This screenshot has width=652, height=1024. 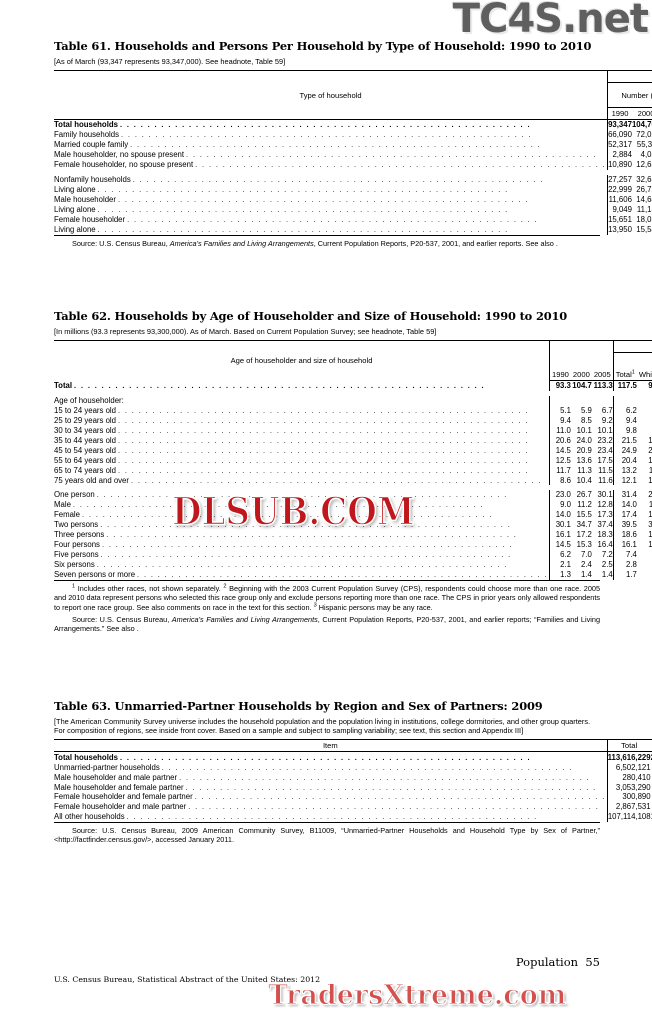 What do you see at coordinates (628, 817) in the screenshot?
I see `table-cell: 107,114,108` at bounding box center [628, 817].